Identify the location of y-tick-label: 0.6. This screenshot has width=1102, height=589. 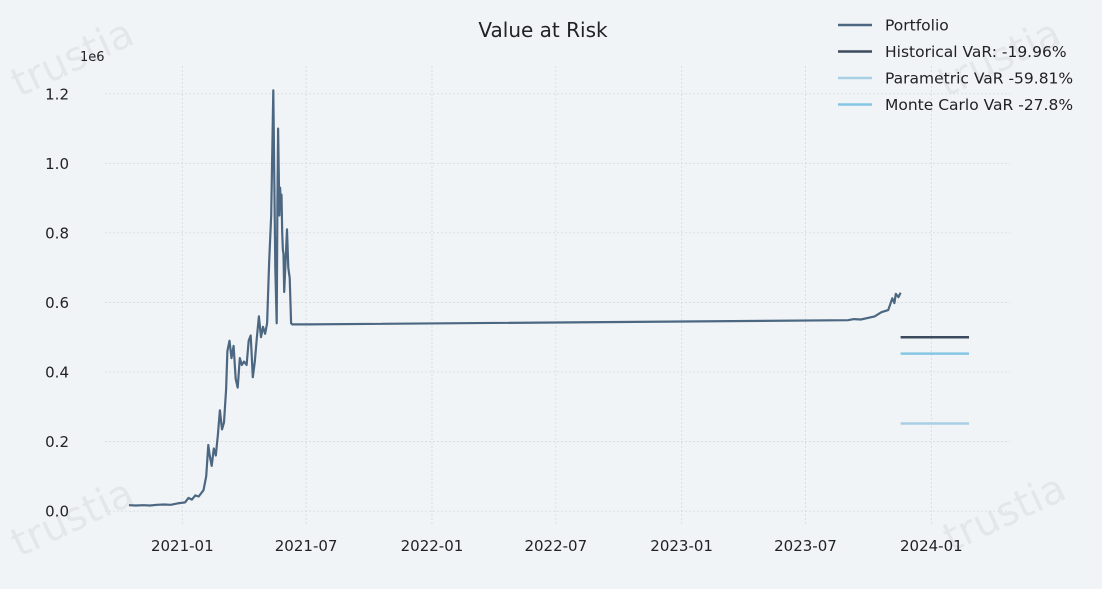
(57, 303).